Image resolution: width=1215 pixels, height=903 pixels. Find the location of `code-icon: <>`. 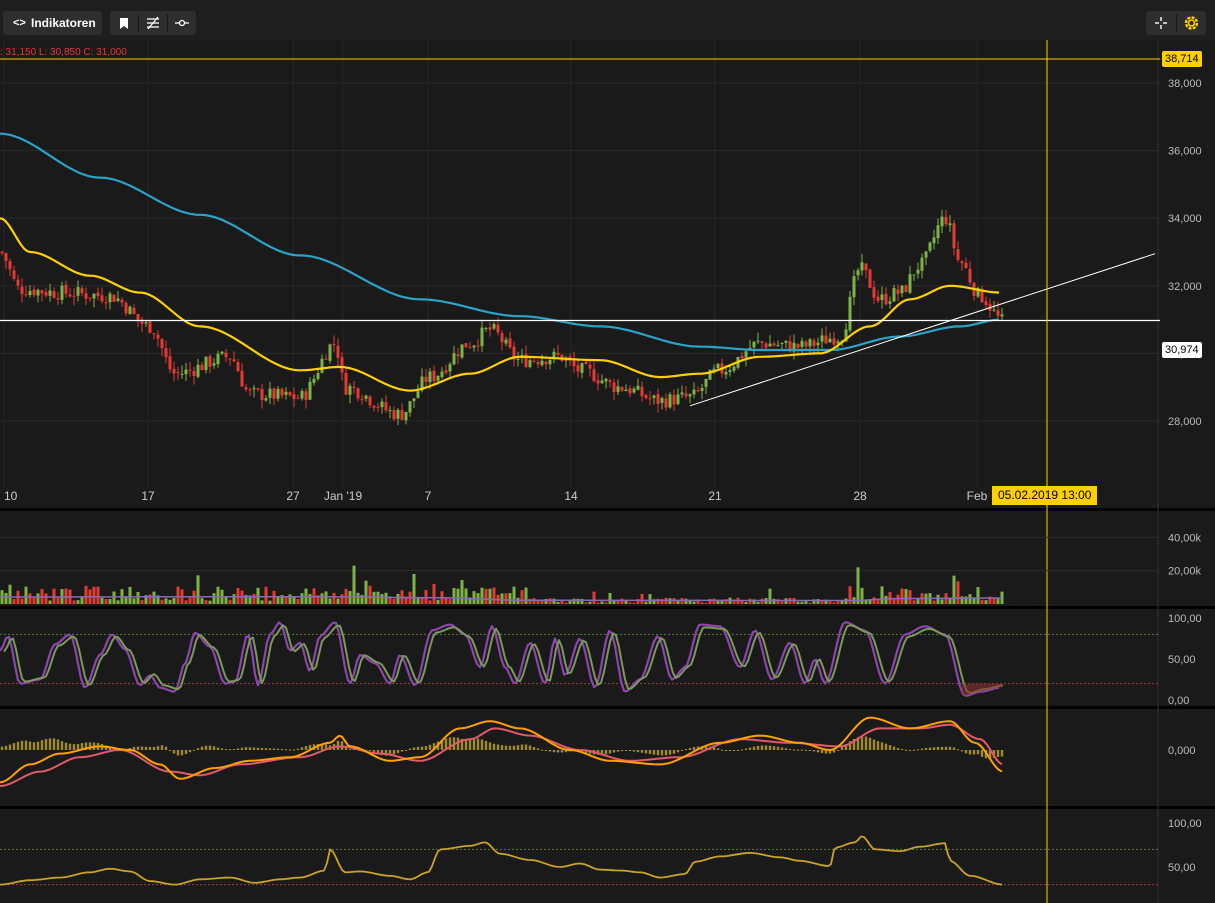

code-icon: <> is located at coordinates (19, 23).